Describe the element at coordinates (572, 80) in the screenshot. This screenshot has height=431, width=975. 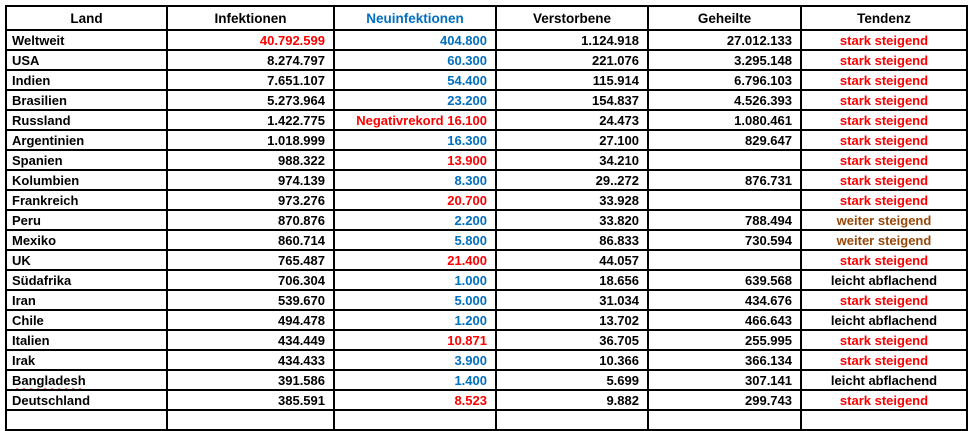
I see `cell-verstorbene: 115.914` at that location.